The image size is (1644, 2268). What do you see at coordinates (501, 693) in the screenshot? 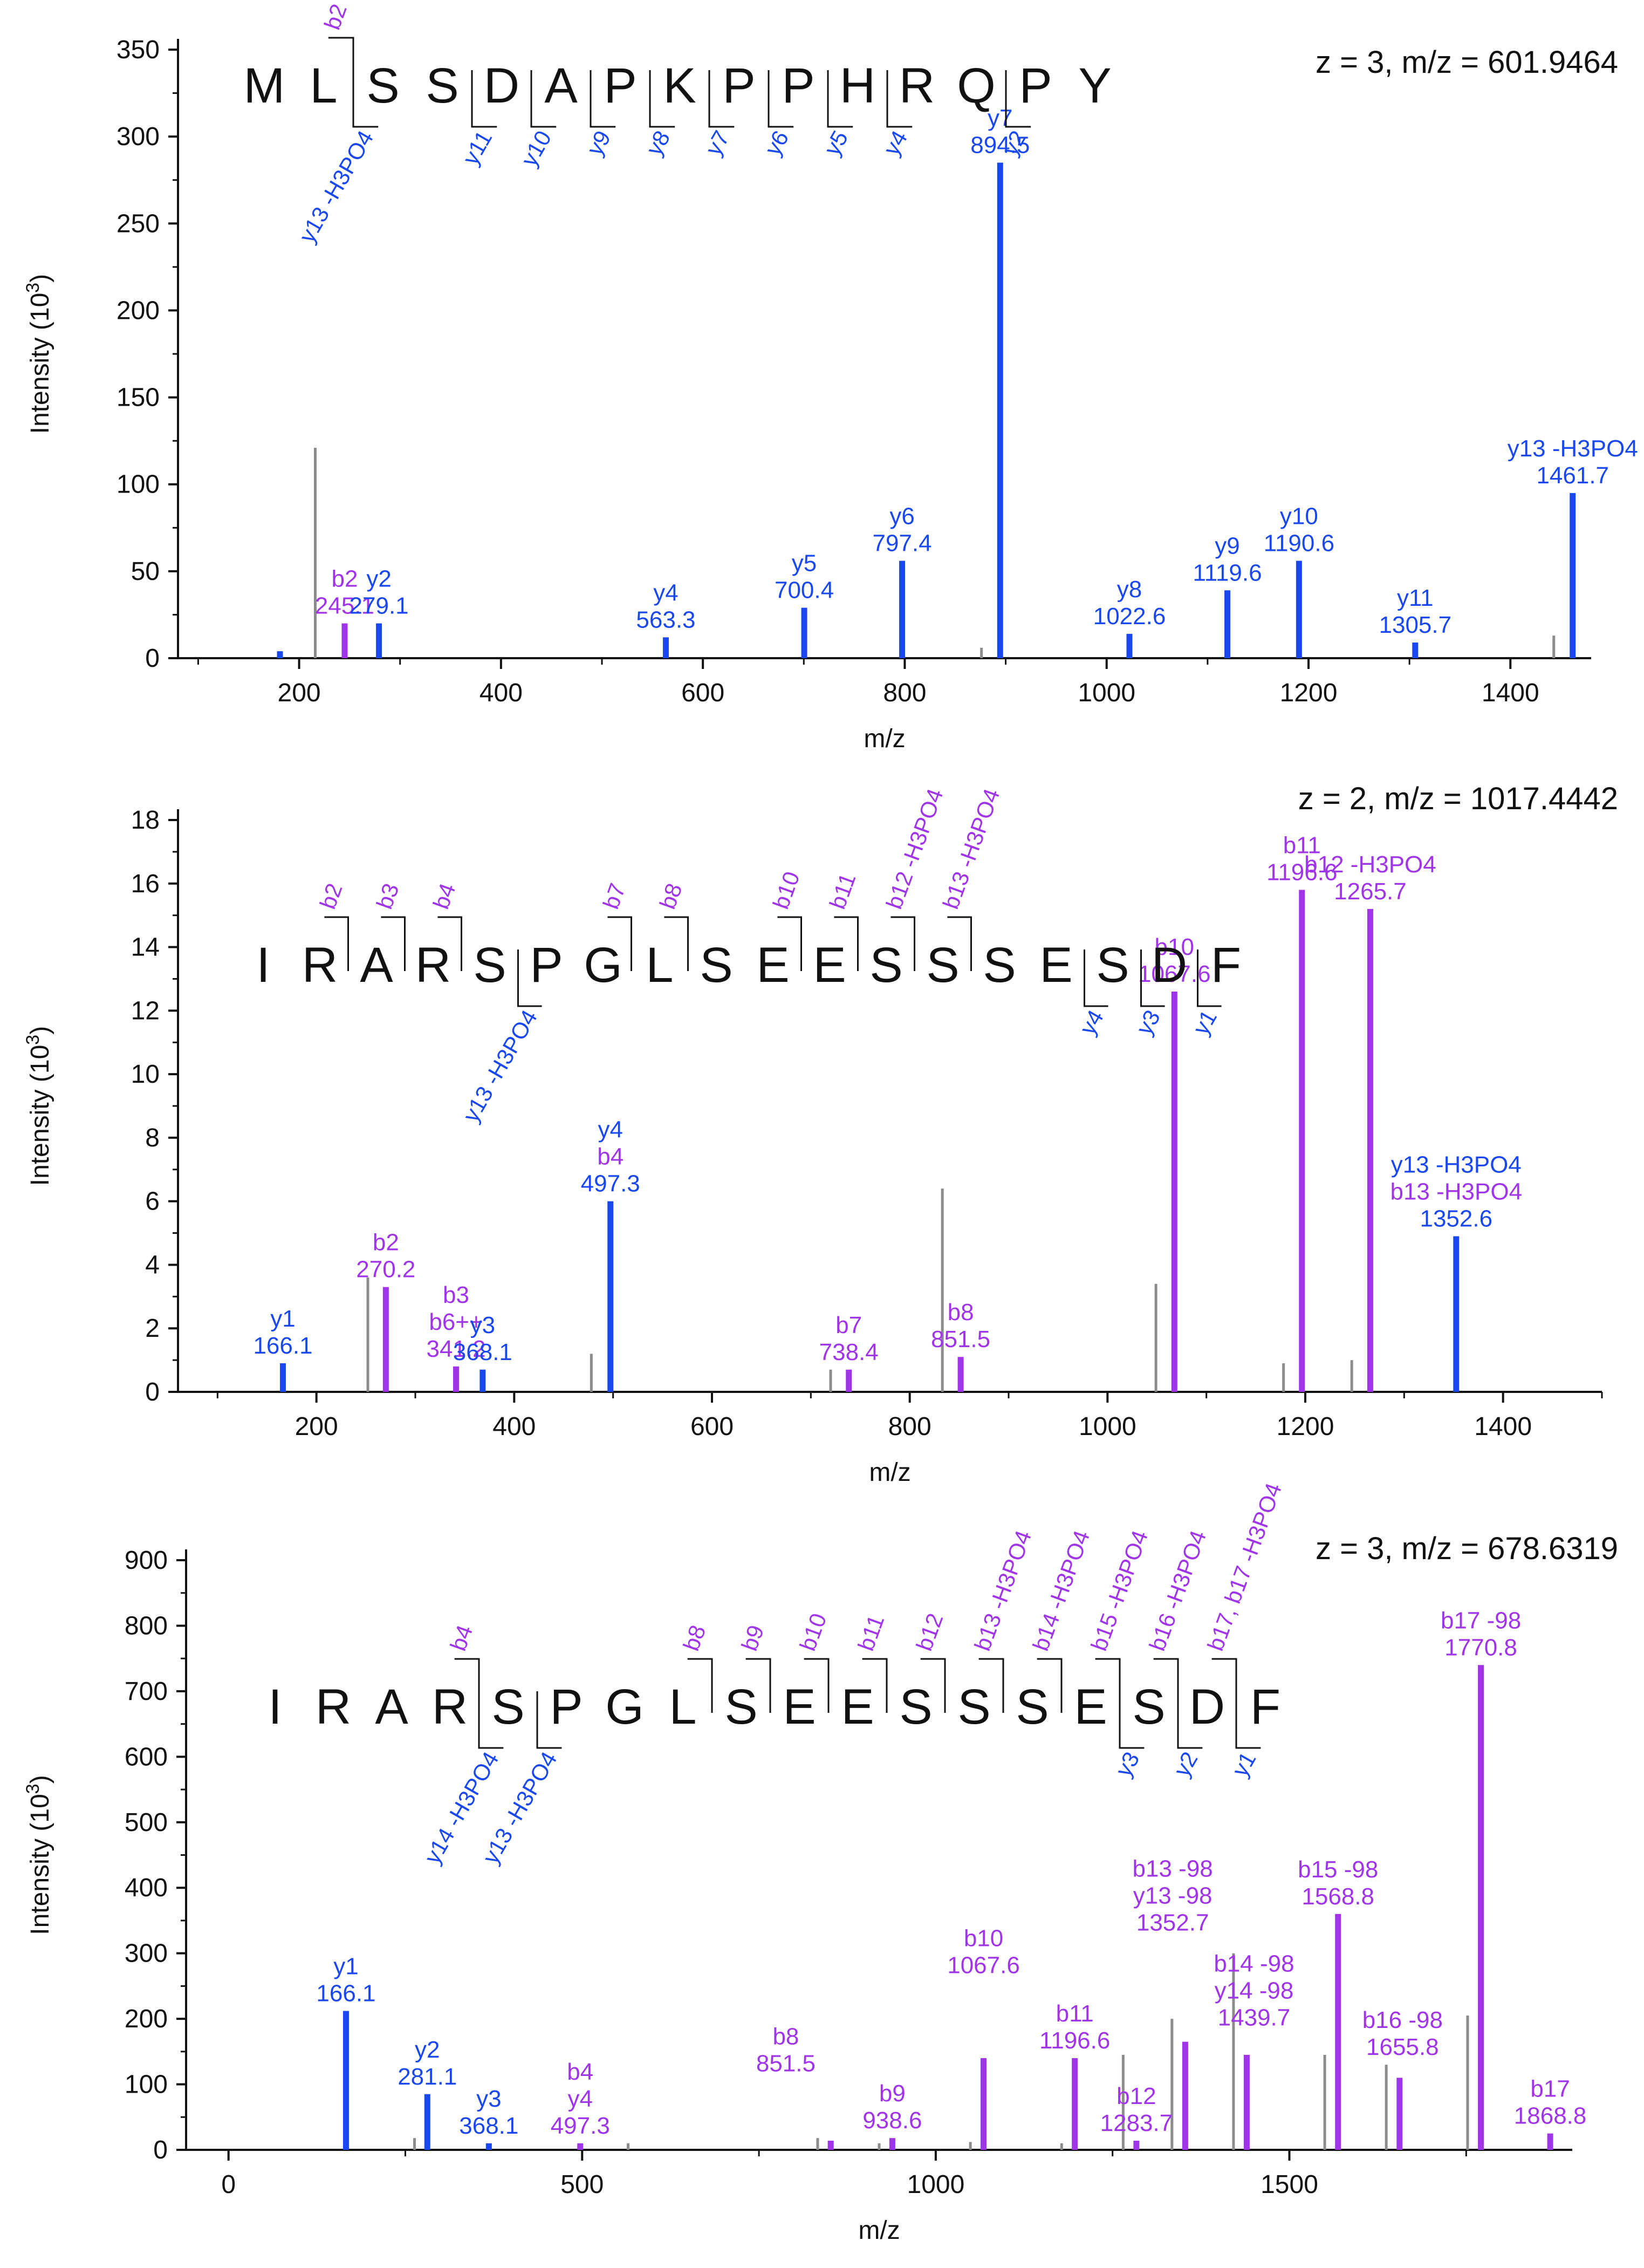
I see `x-tick-label: 400` at bounding box center [501, 693].